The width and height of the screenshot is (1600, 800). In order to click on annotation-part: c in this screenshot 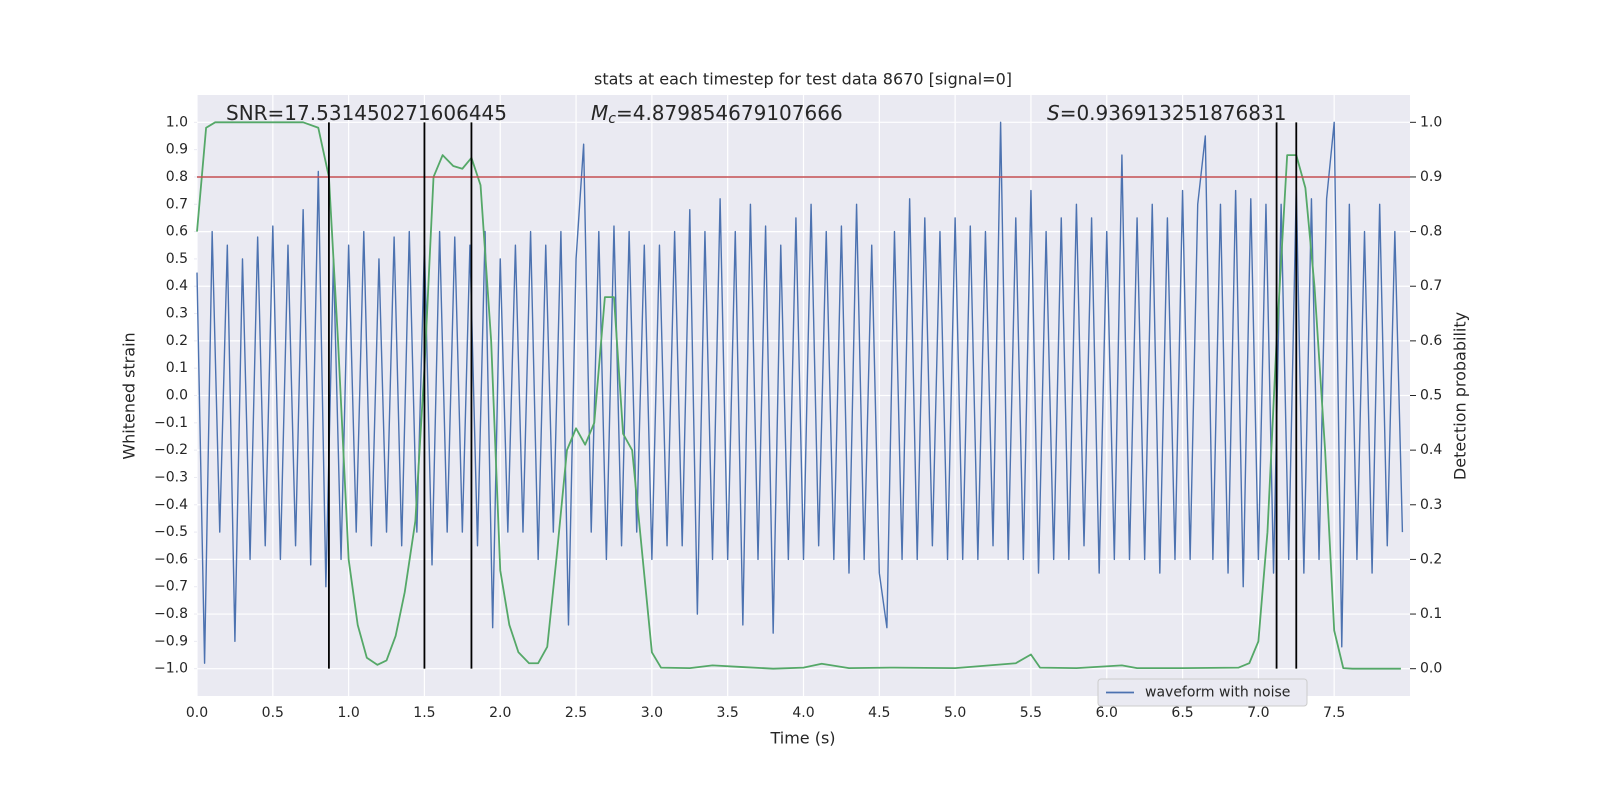, I will do `click(612, 119)`.